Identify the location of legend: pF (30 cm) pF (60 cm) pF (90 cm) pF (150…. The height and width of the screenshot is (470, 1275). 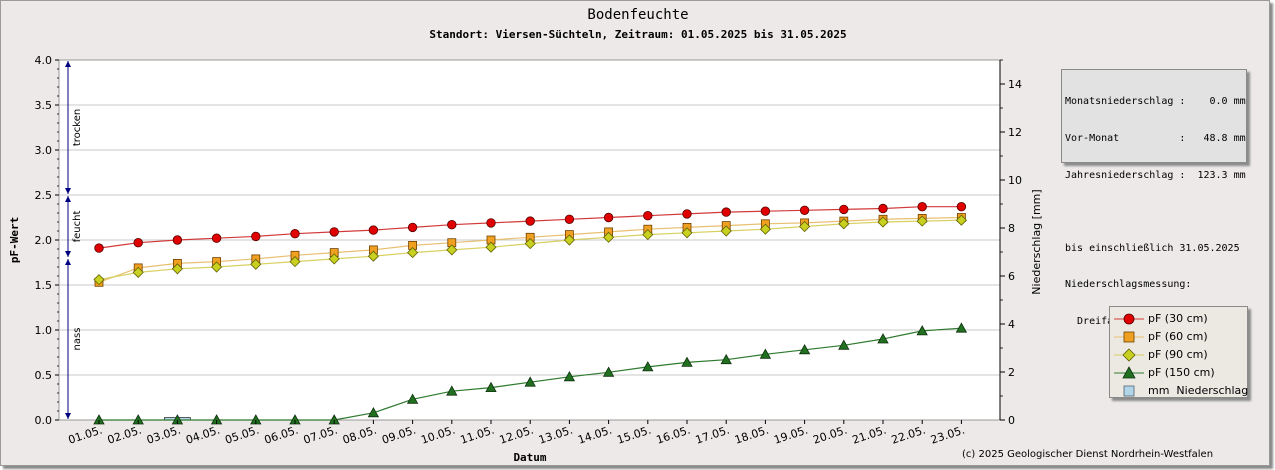
(1178, 352).